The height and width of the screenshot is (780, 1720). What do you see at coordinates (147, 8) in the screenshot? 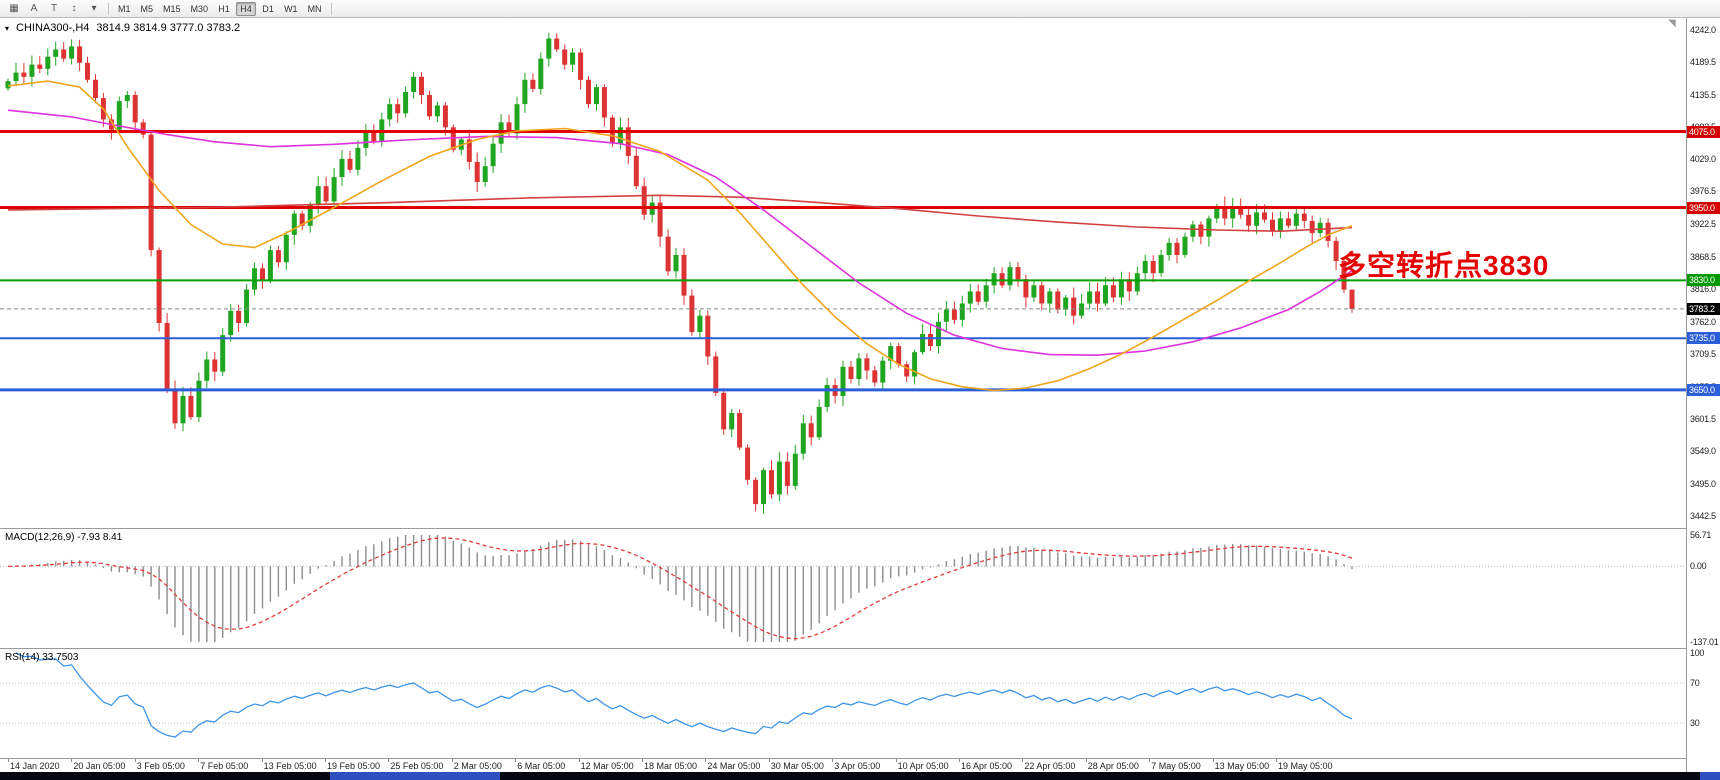
I see `timeframe-m5-button: M5` at bounding box center [147, 8].